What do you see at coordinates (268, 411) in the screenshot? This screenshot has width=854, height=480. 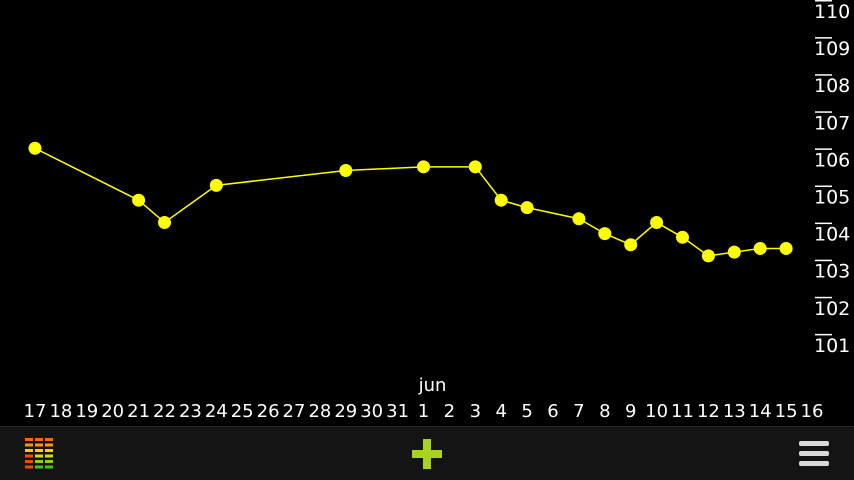 I see `x-tick-label: 26` at bounding box center [268, 411].